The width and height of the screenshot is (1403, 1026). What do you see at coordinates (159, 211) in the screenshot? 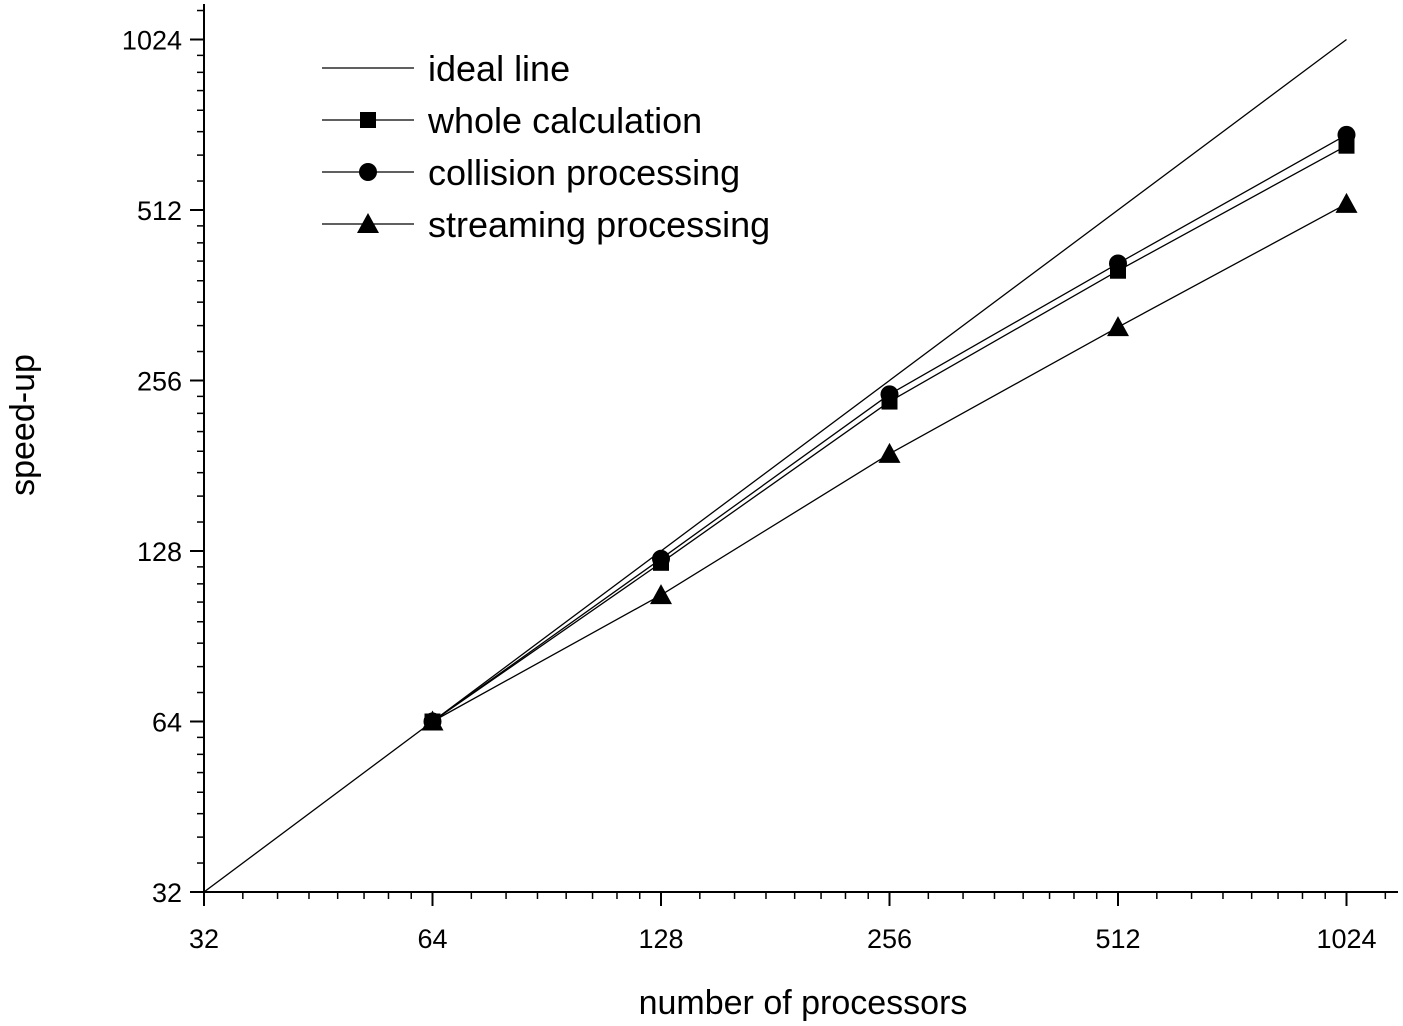
I see `y-tick-label: 512` at bounding box center [159, 211].